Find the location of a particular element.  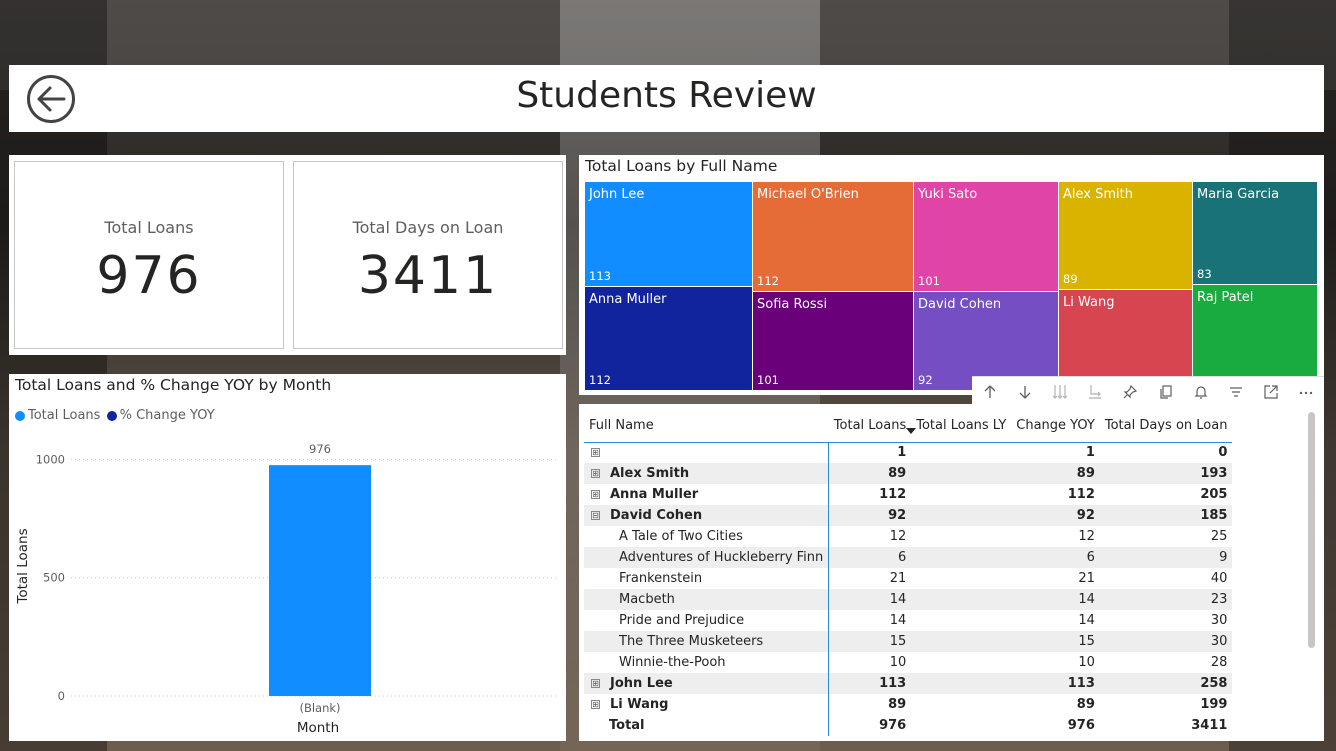

matrix-scrollbar is located at coordinates (1311, 530).